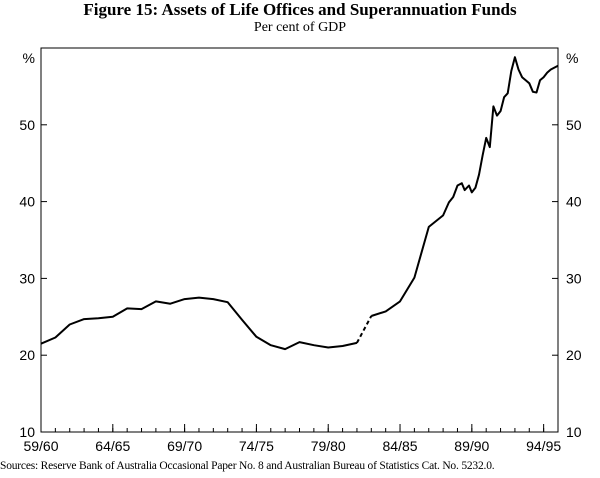 The image size is (600, 478). Describe the element at coordinates (574, 202) in the screenshot. I see `y-tick-label-right: 40` at that location.